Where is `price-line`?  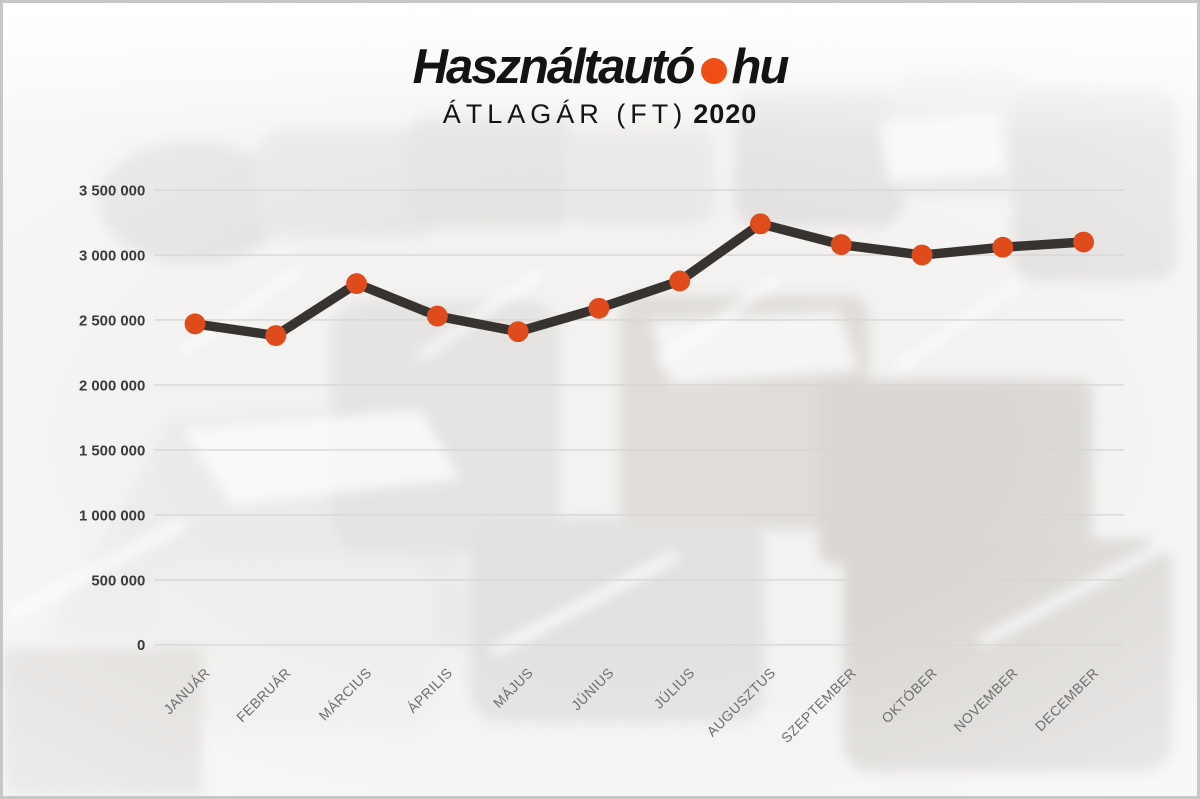
price-line is located at coordinates (639, 280).